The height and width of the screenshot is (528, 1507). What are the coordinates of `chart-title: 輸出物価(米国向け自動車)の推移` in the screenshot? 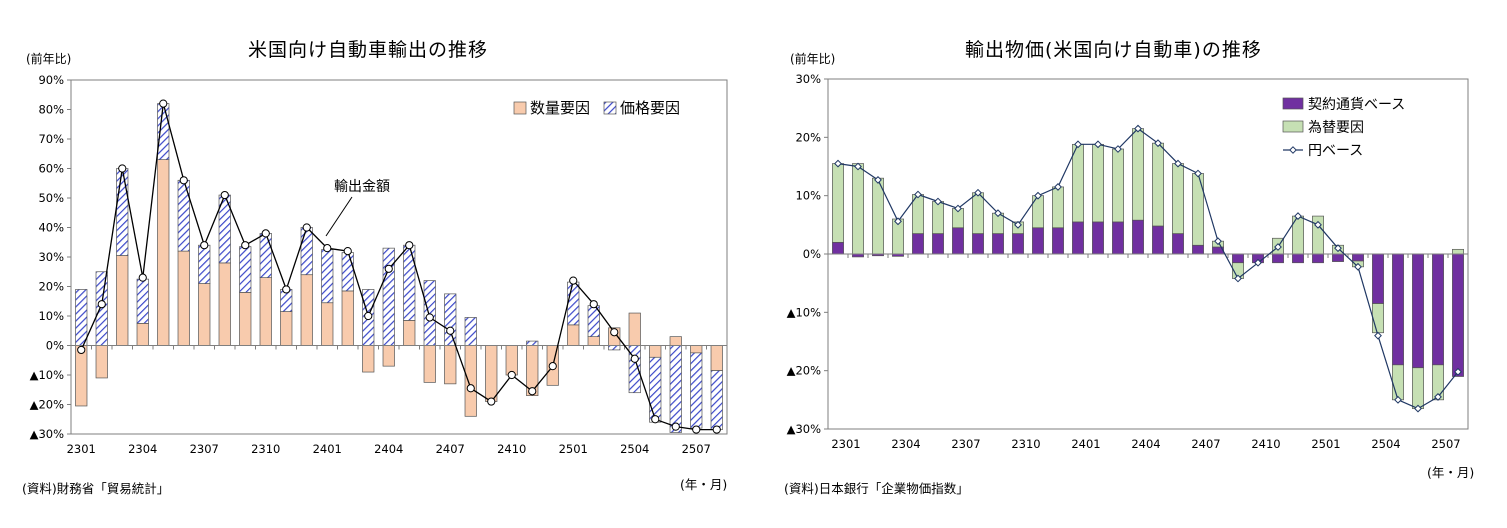 It's located at (1113, 50).